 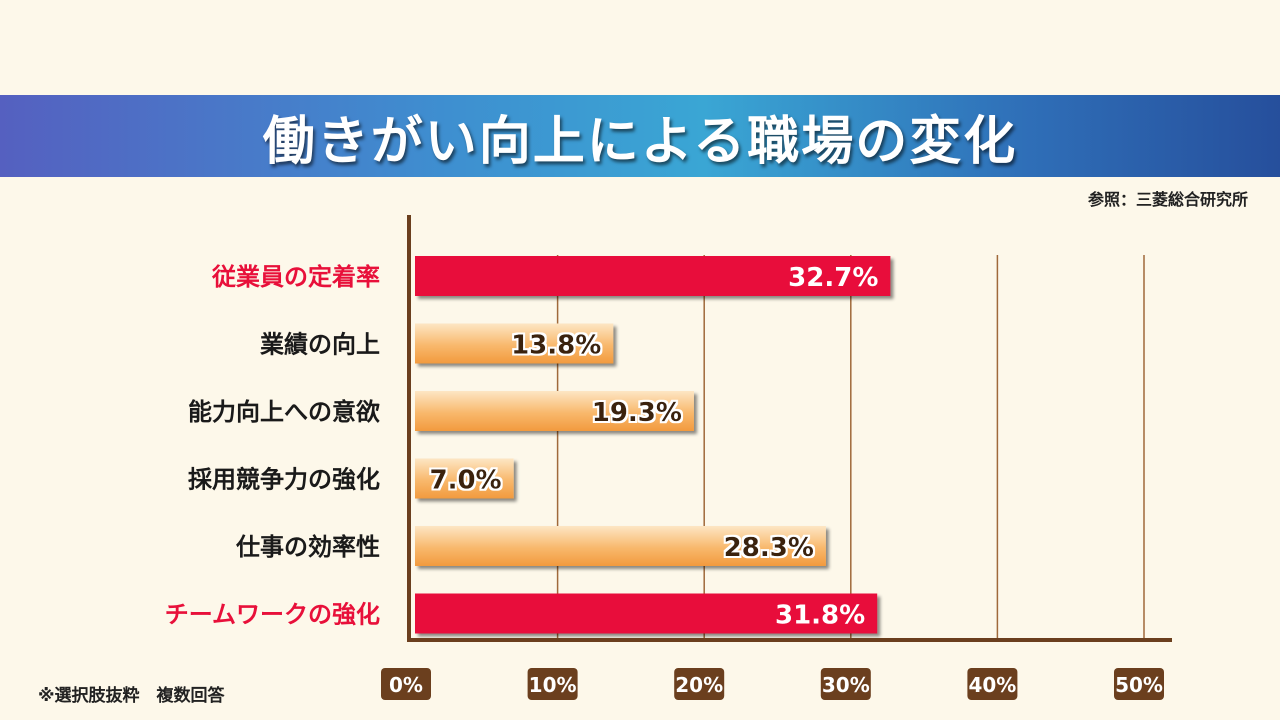 I want to click on tick-label: 20%, so click(x=699, y=685).